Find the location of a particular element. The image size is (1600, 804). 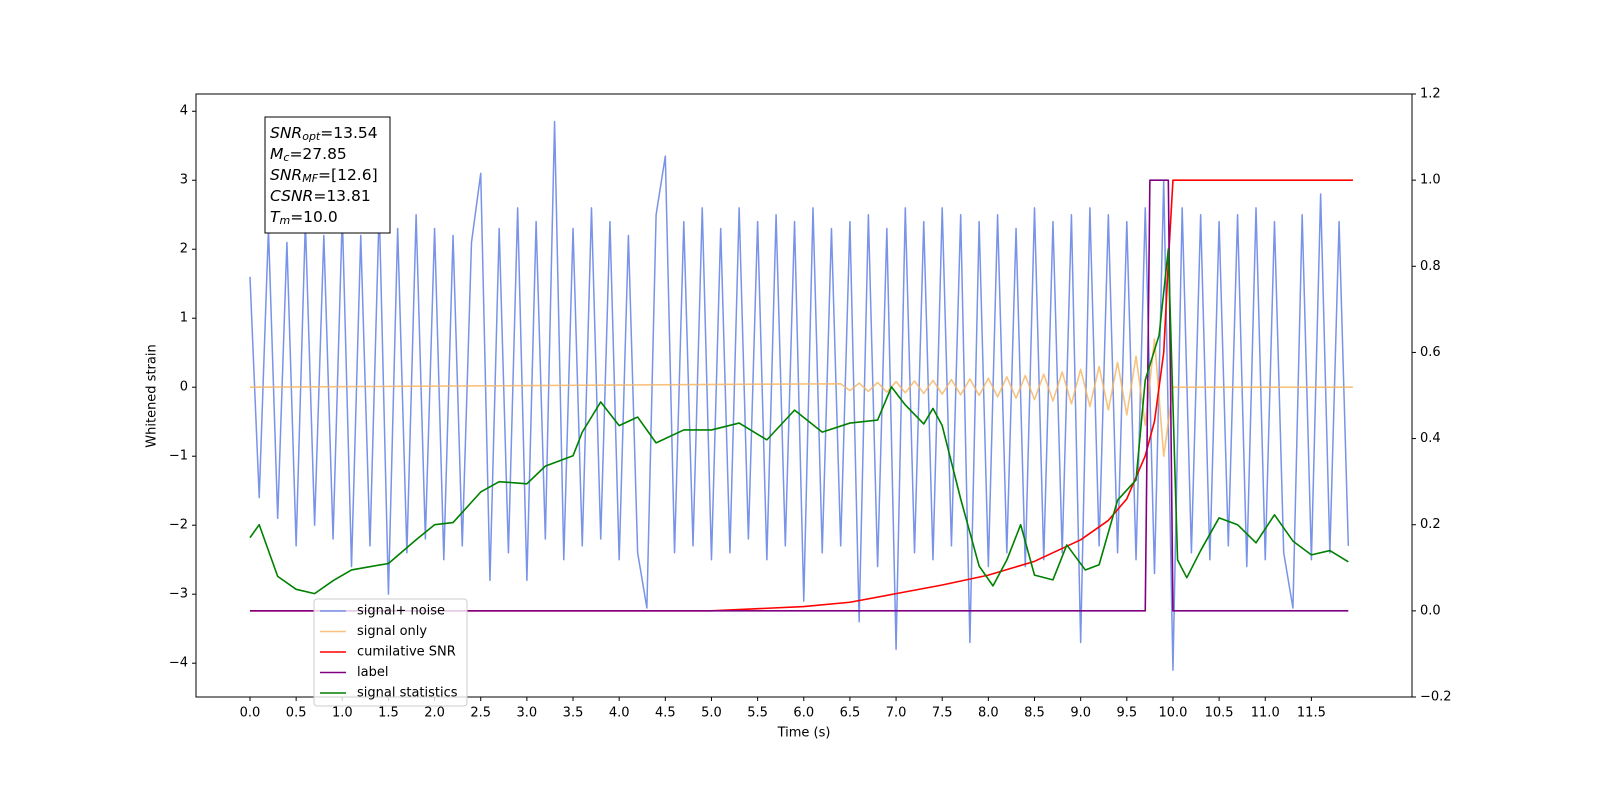

y-tick-label: −4 is located at coordinates (178, 663).